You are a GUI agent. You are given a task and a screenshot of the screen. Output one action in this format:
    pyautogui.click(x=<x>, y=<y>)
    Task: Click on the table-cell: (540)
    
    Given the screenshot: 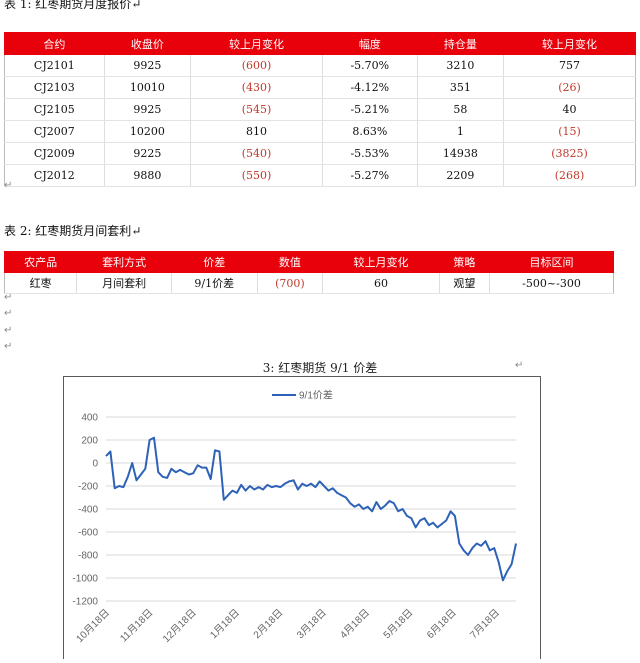 What is the action you would take?
    pyautogui.click(x=256, y=153)
    